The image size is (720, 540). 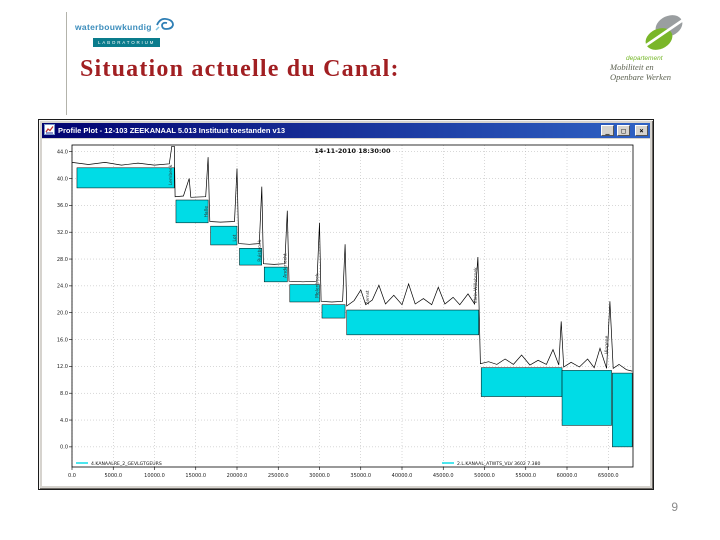 I want to click on minimize-button: _, so click(x=607, y=130).